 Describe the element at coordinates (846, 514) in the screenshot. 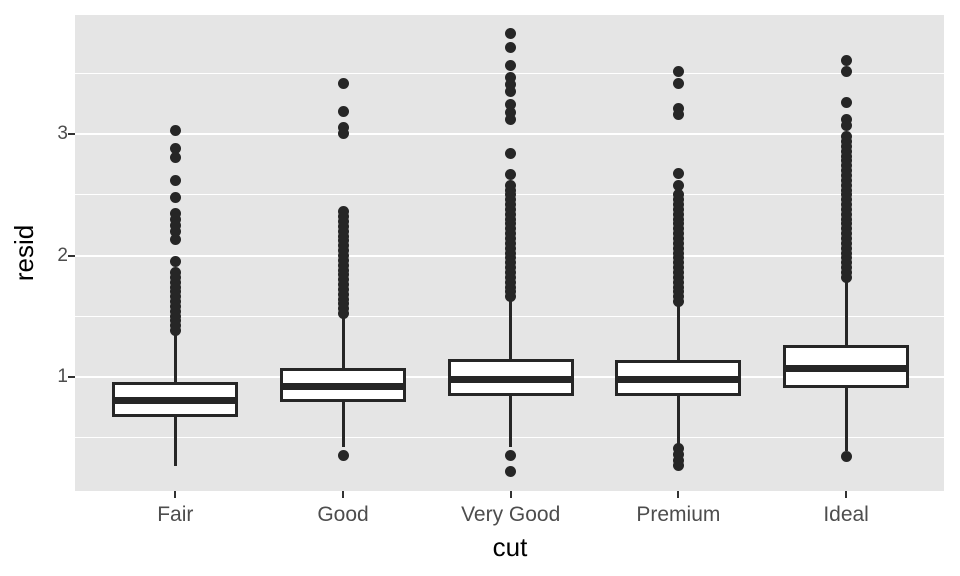

I see `x-tick-label: Ideal` at that location.